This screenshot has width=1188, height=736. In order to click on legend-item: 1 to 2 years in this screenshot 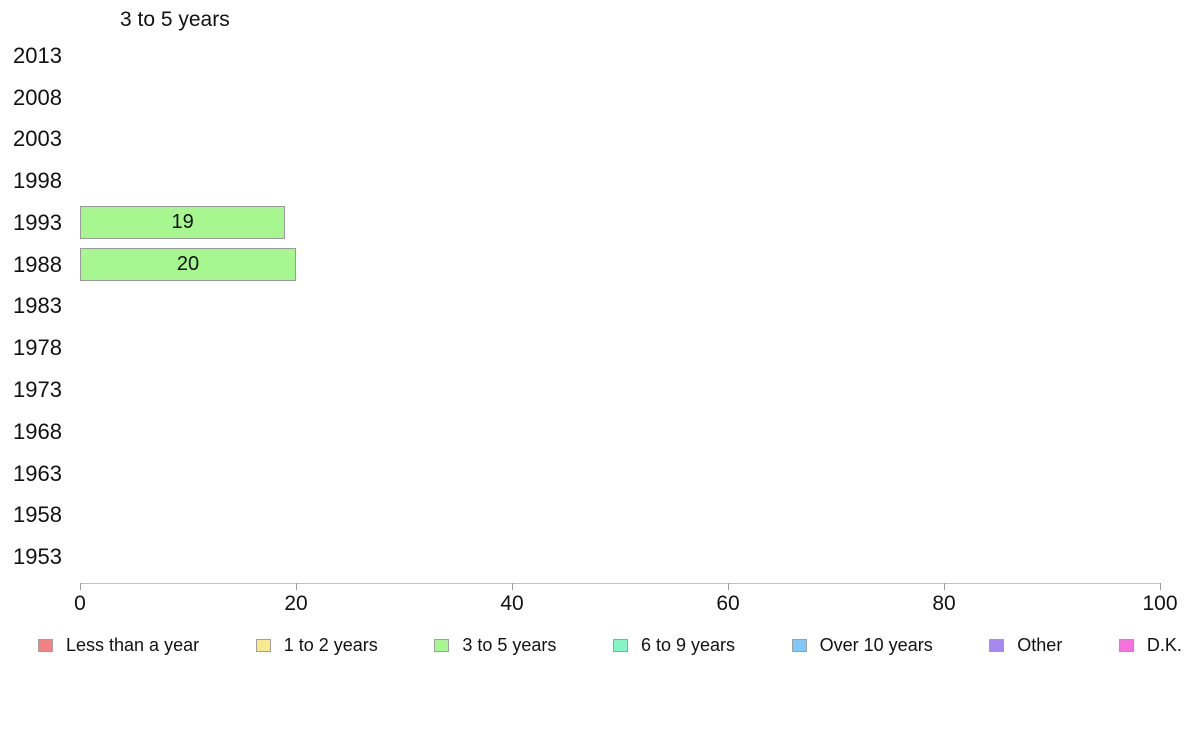, I will do `click(316, 645)`.